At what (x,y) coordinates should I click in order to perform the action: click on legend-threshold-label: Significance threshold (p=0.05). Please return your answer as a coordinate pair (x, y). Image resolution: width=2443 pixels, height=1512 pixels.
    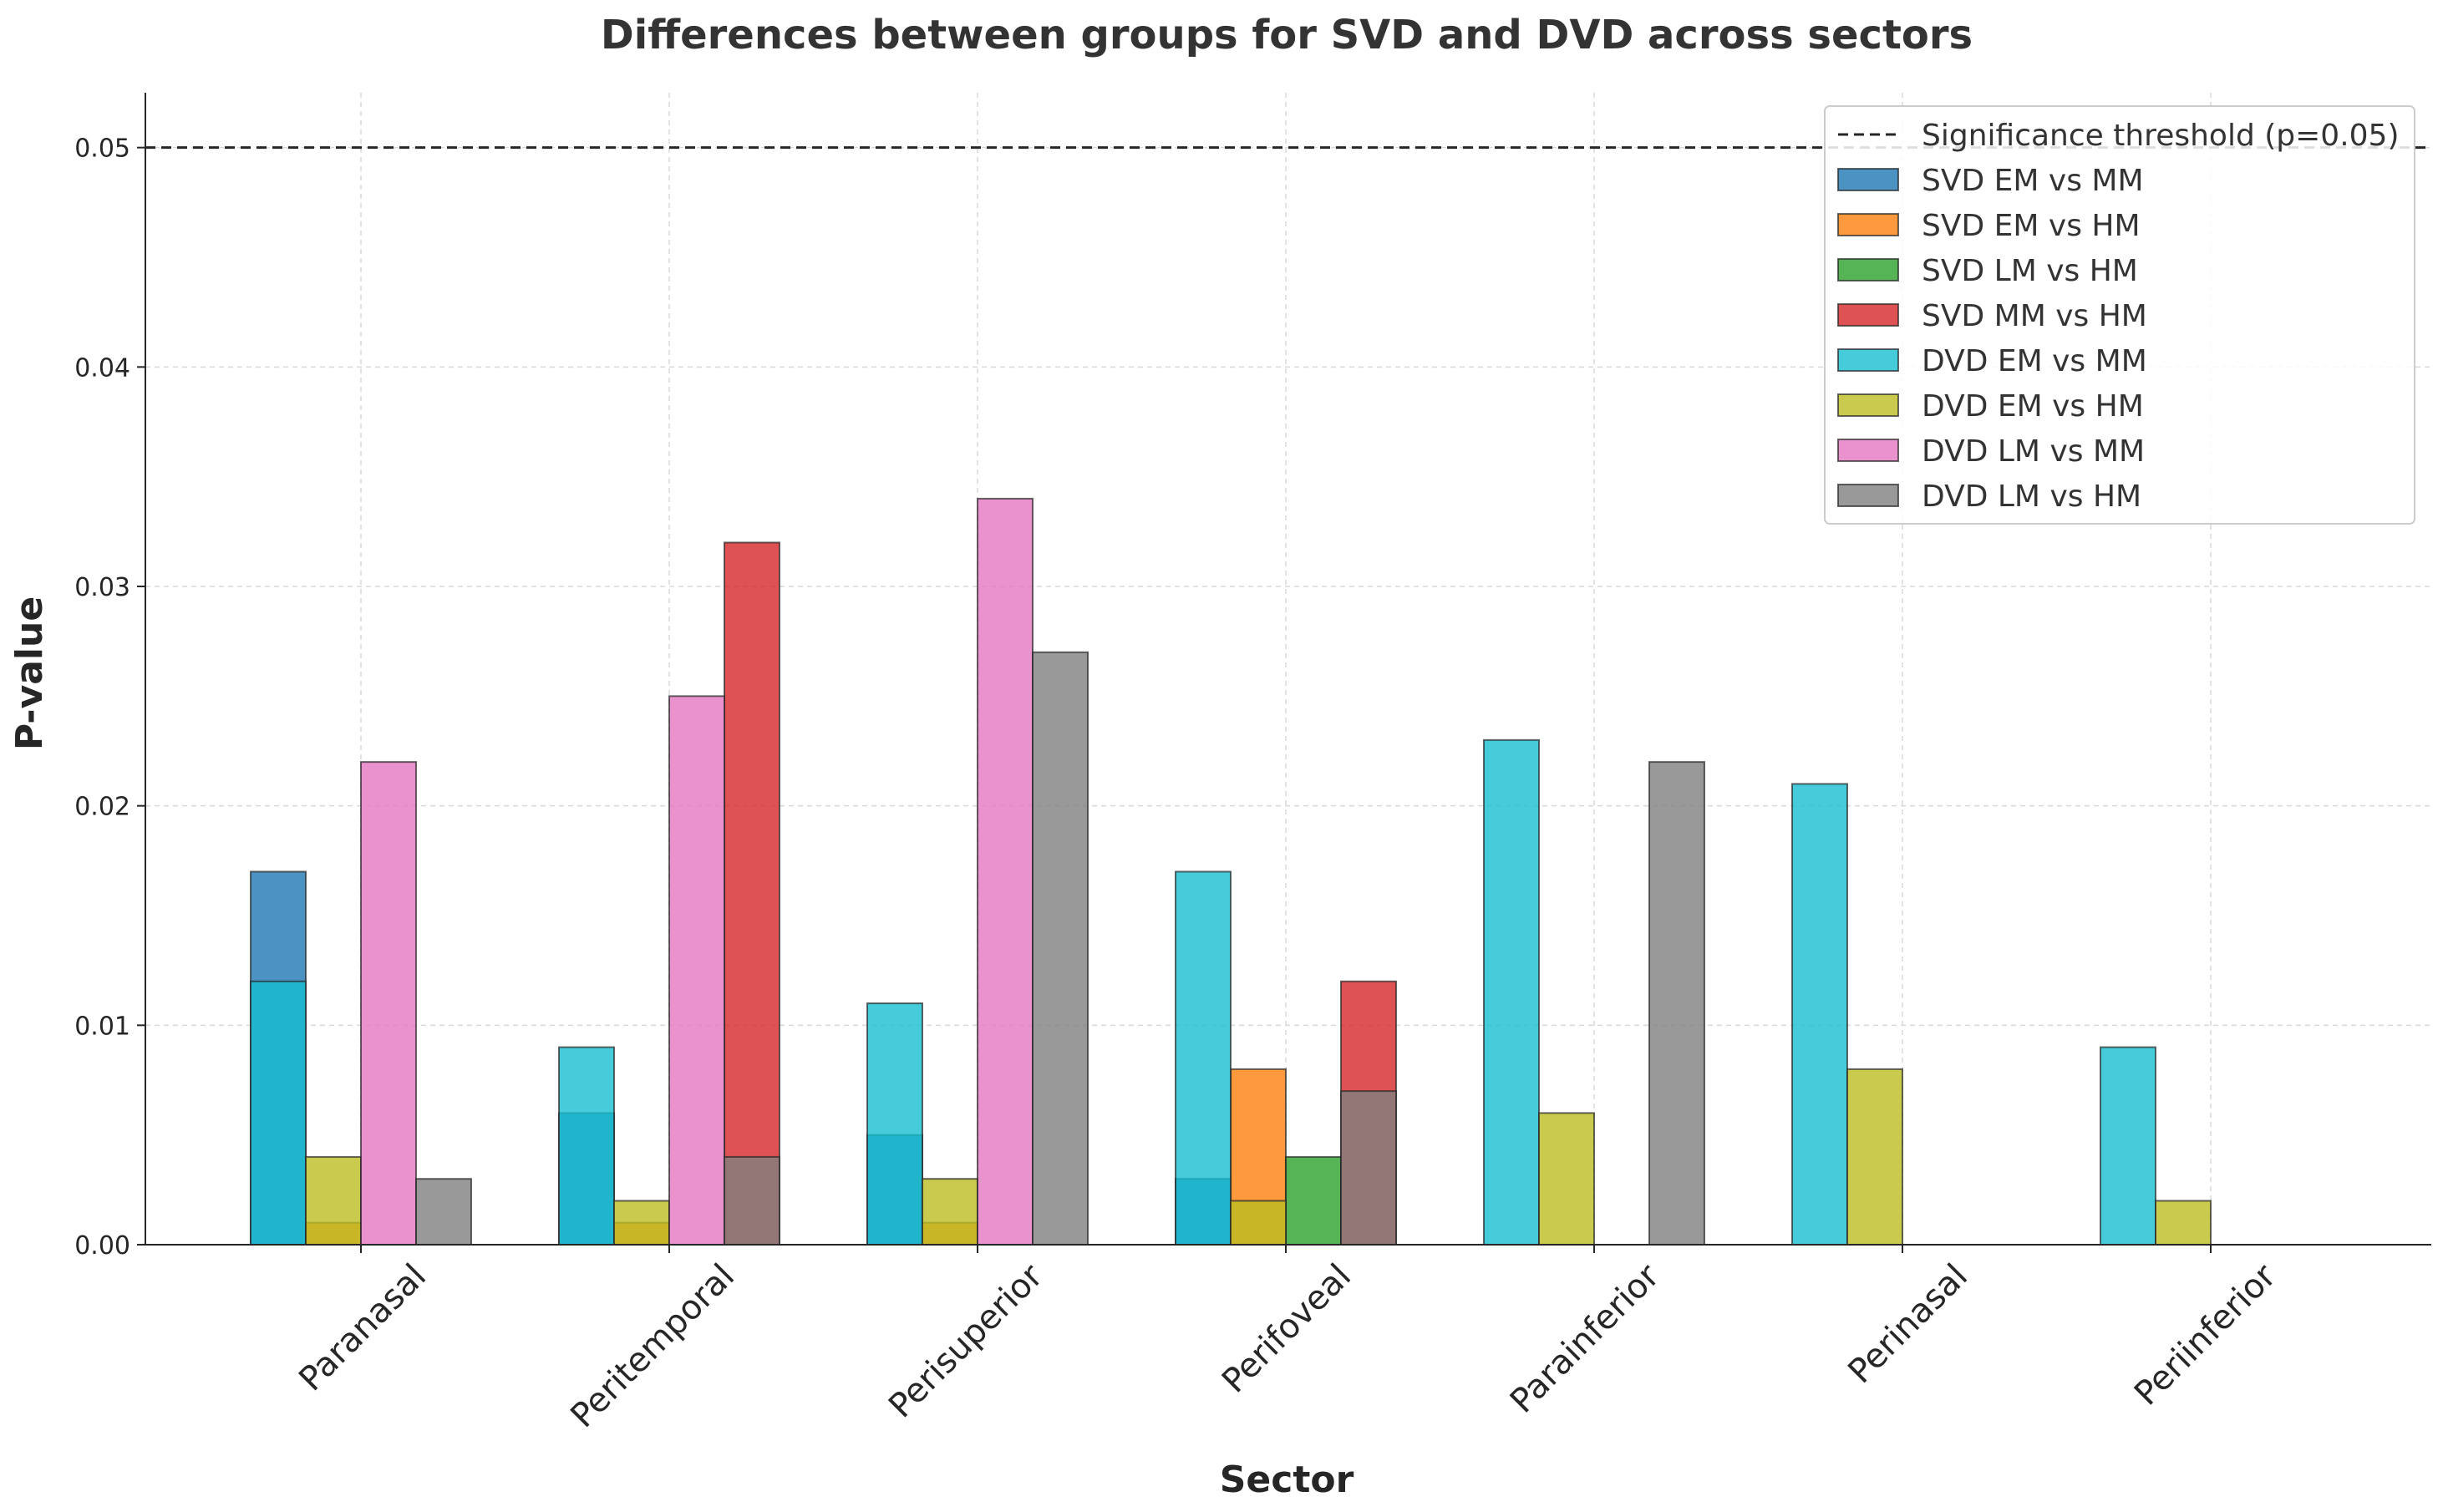
    Looking at the image, I should click on (2161, 136).